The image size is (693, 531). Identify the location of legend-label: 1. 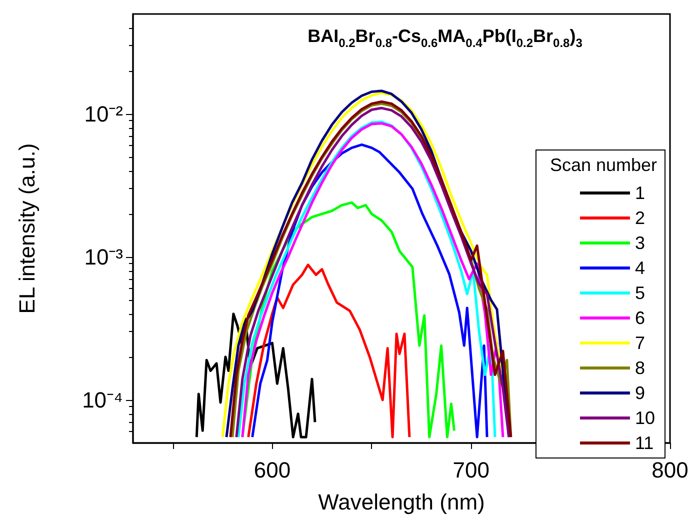
(639, 193).